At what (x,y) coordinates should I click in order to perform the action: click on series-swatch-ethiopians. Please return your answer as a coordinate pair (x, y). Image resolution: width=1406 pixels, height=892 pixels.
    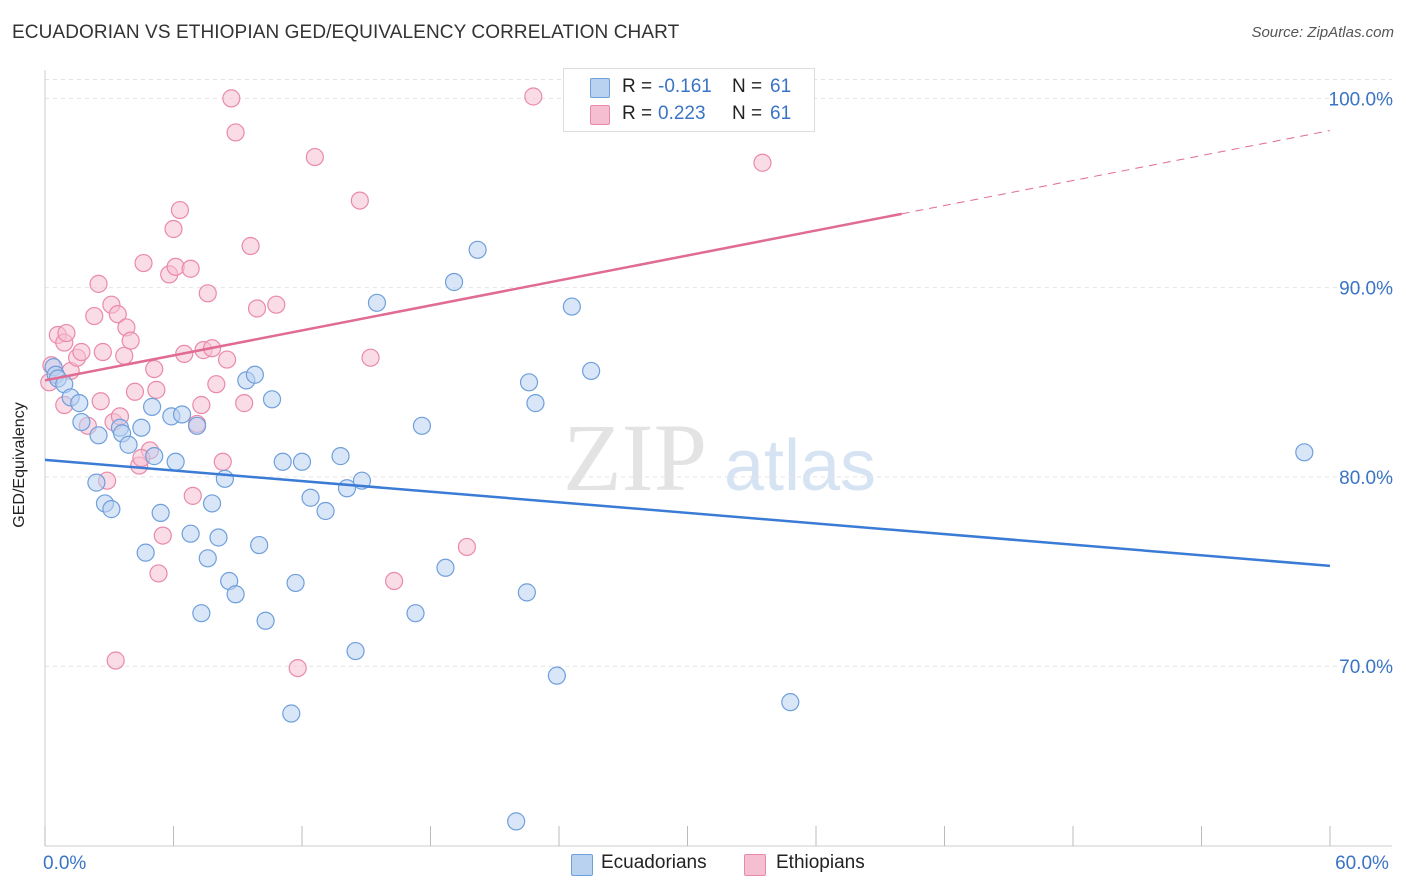
    Looking at the image, I should click on (755, 865).